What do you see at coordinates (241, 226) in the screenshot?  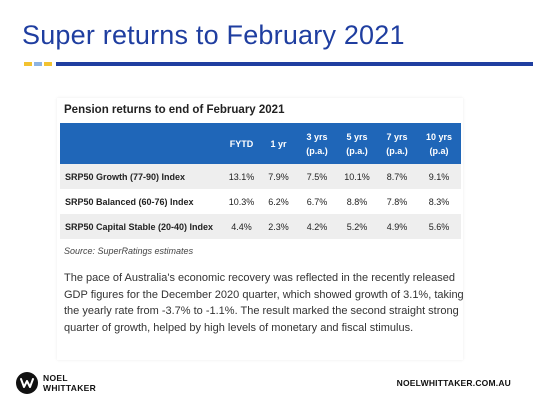 I see `table-cell: 4.4%` at bounding box center [241, 226].